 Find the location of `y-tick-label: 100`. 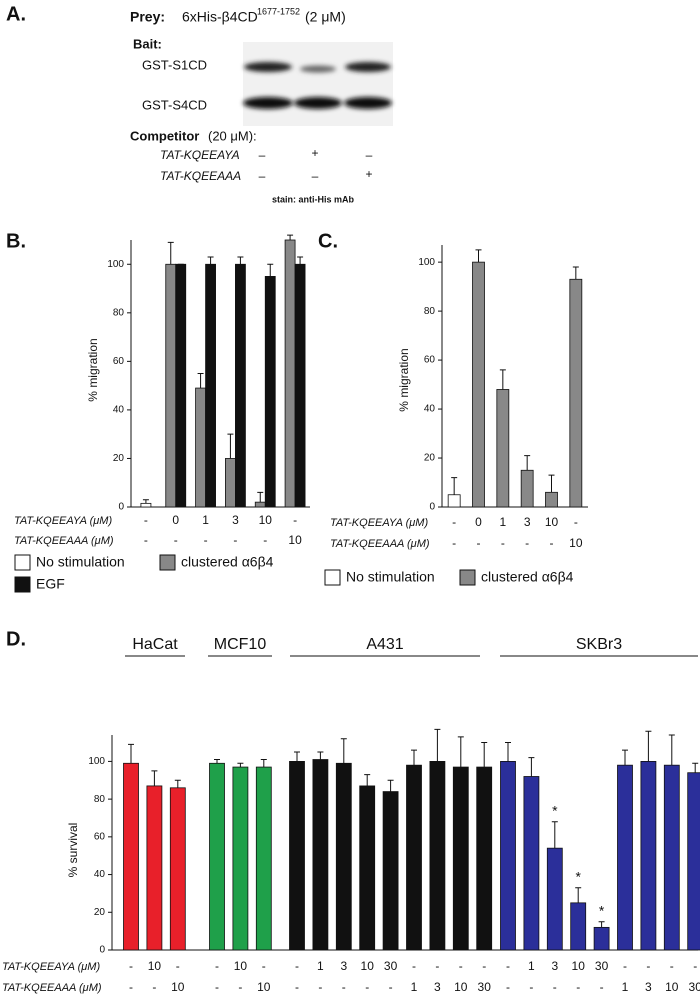

y-tick-label: 100 is located at coordinates (426, 262).